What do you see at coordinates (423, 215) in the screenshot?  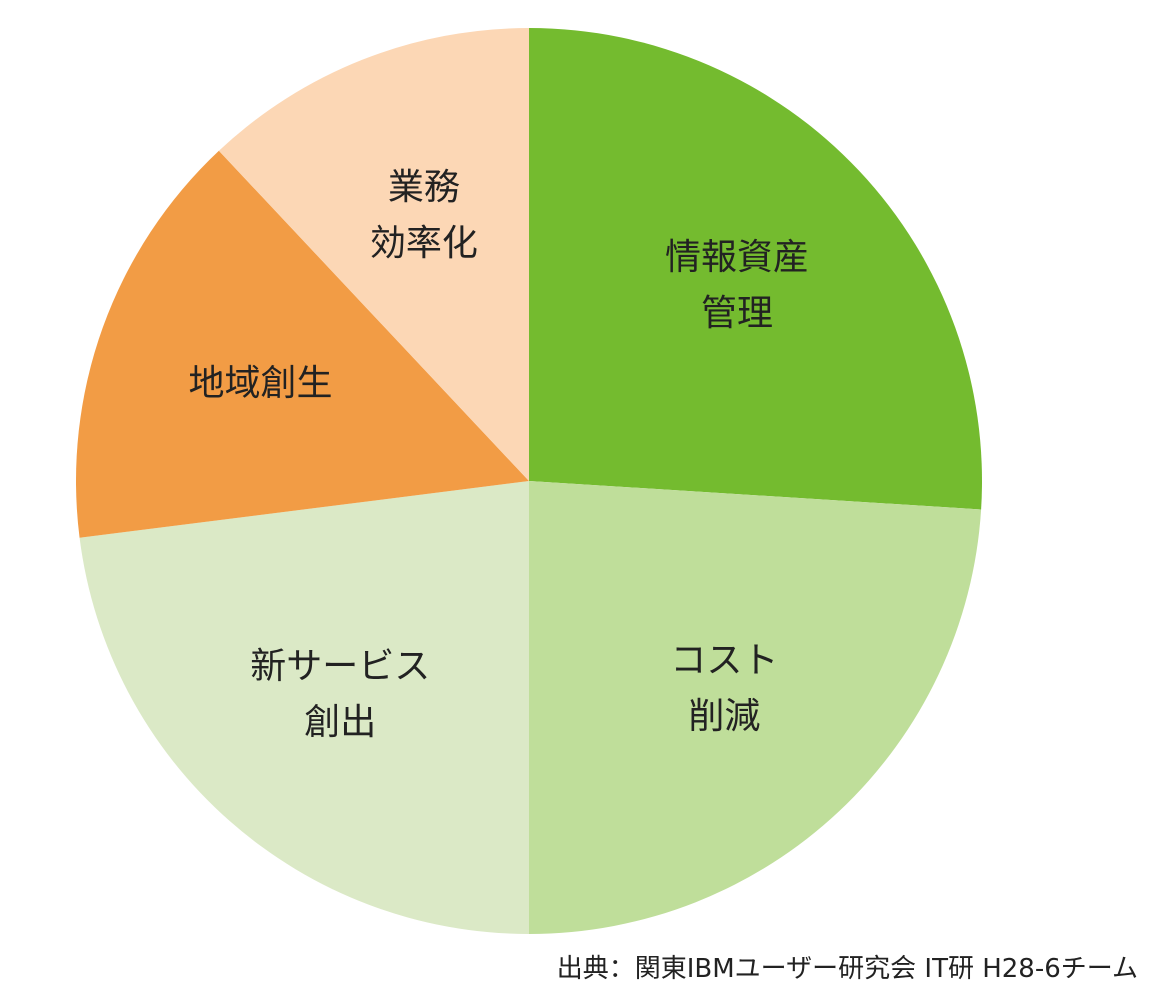 I see `slice-label: 業務 効率化` at bounding box center [423, 215].